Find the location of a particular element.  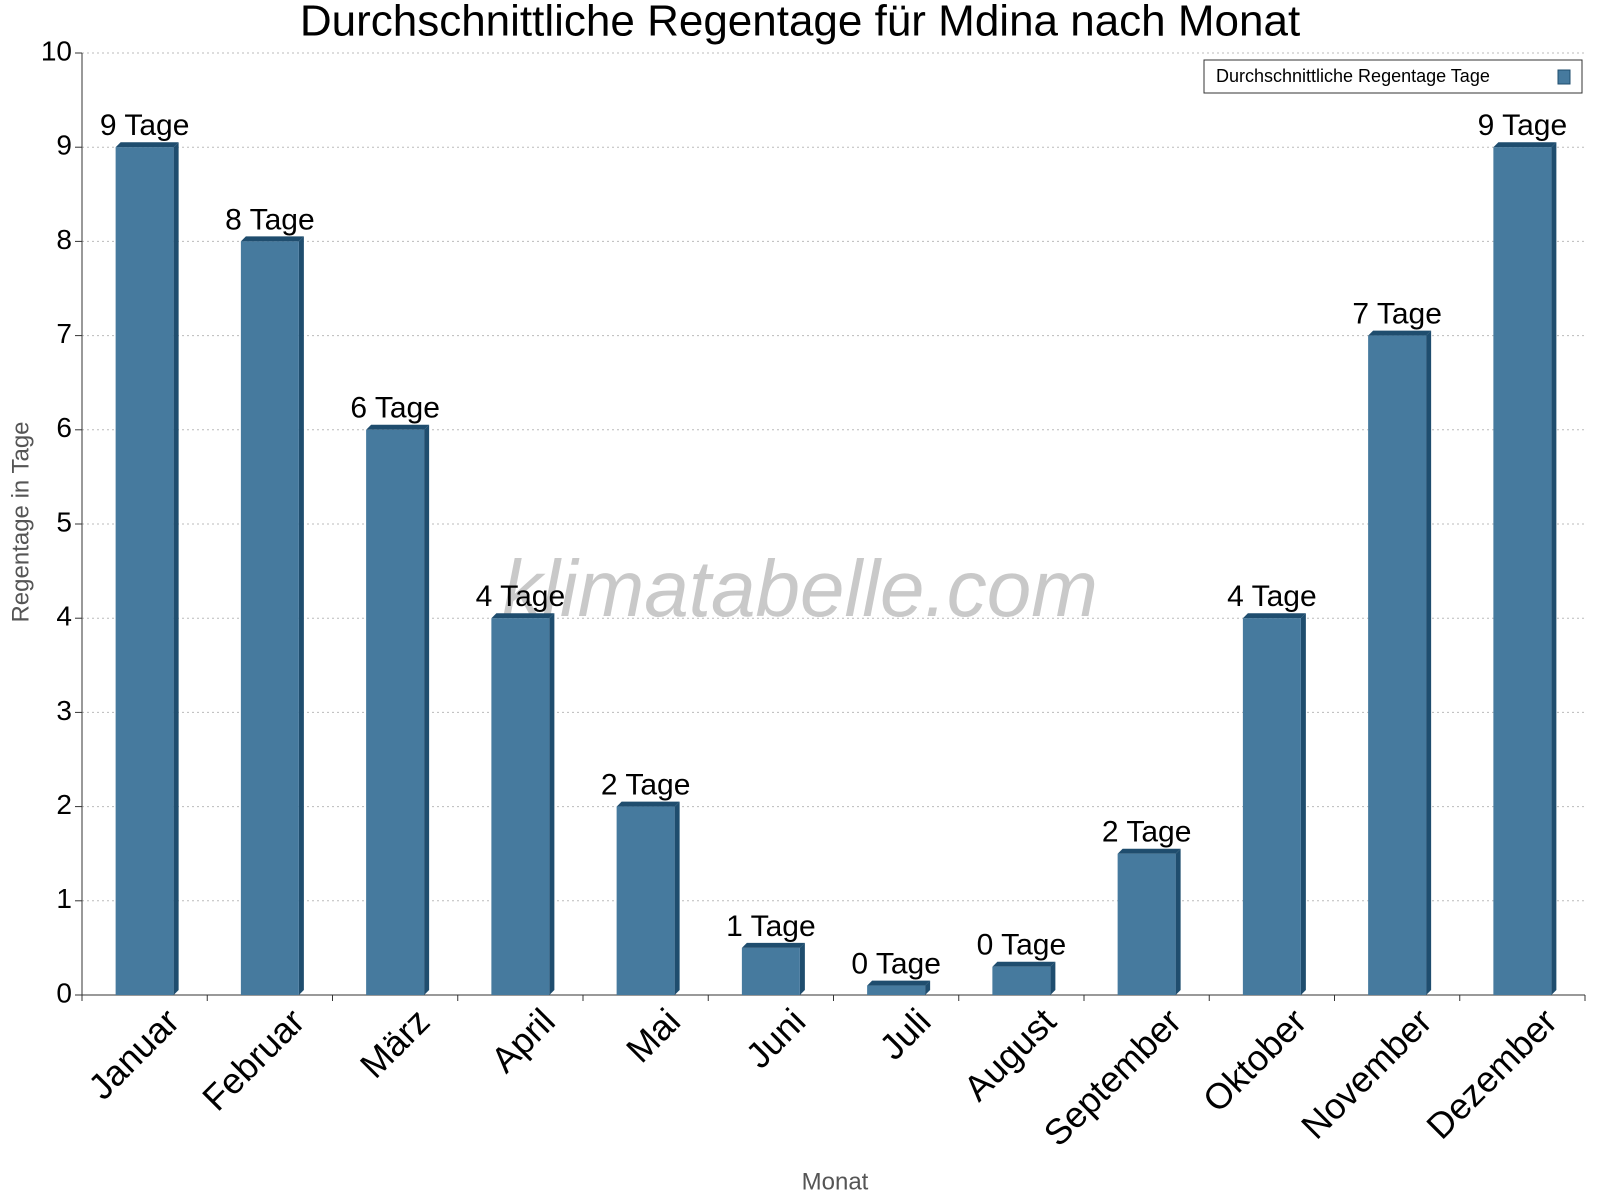

y-tick-label: 5 is located at coordinates (64, 521).